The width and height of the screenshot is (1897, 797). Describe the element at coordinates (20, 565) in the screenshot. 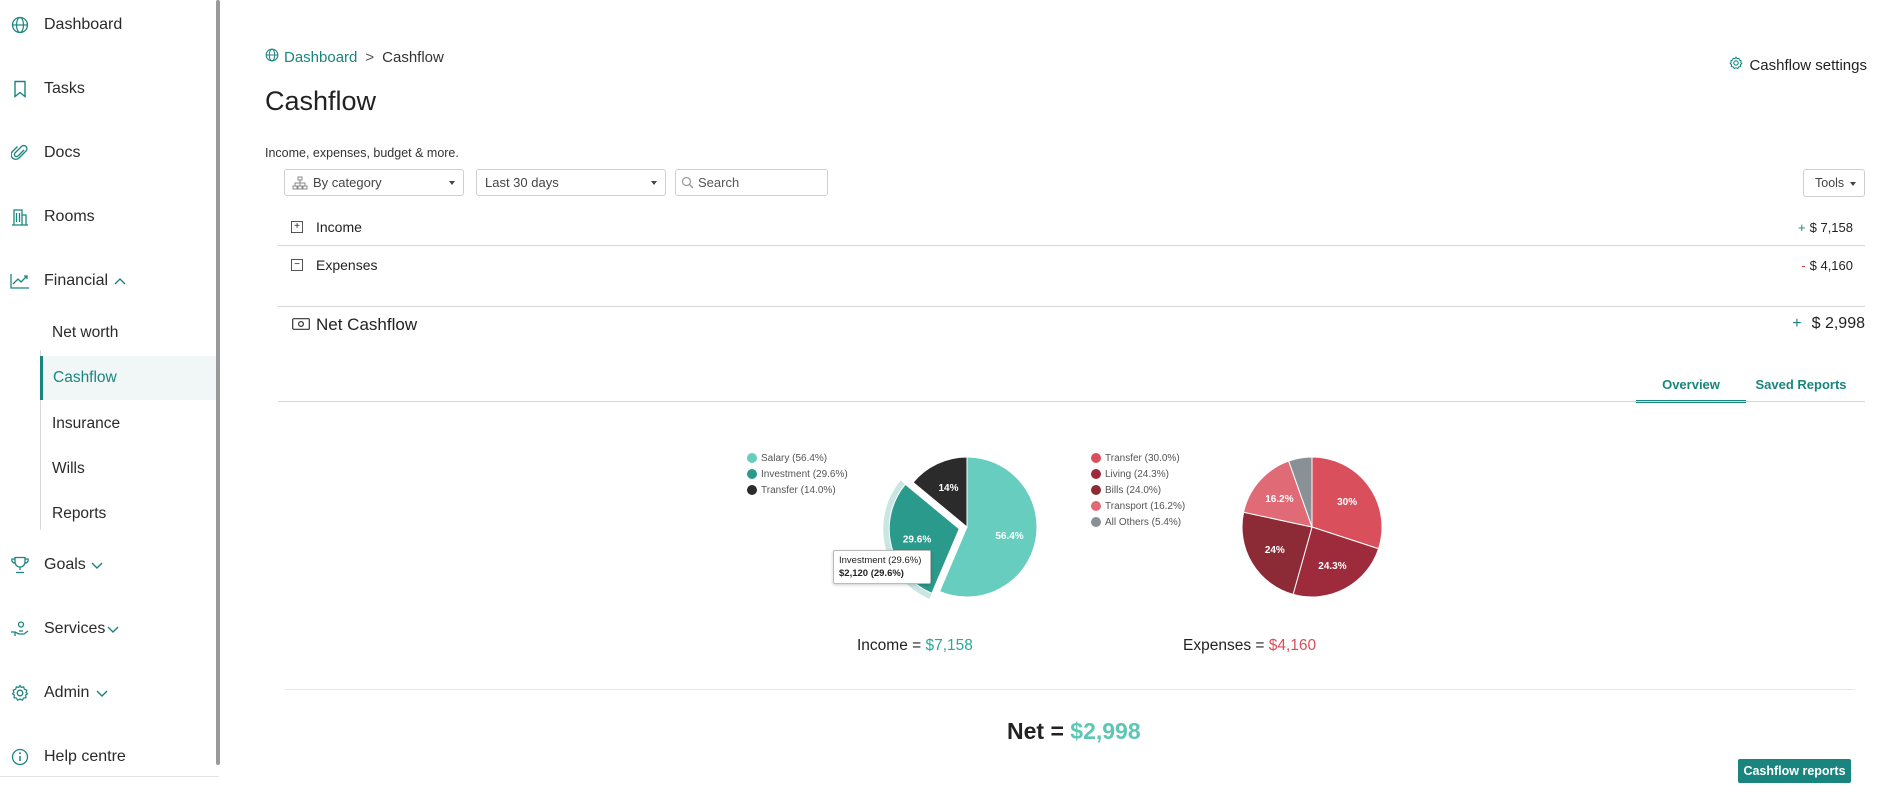

I see `trophy-icon` at that location.